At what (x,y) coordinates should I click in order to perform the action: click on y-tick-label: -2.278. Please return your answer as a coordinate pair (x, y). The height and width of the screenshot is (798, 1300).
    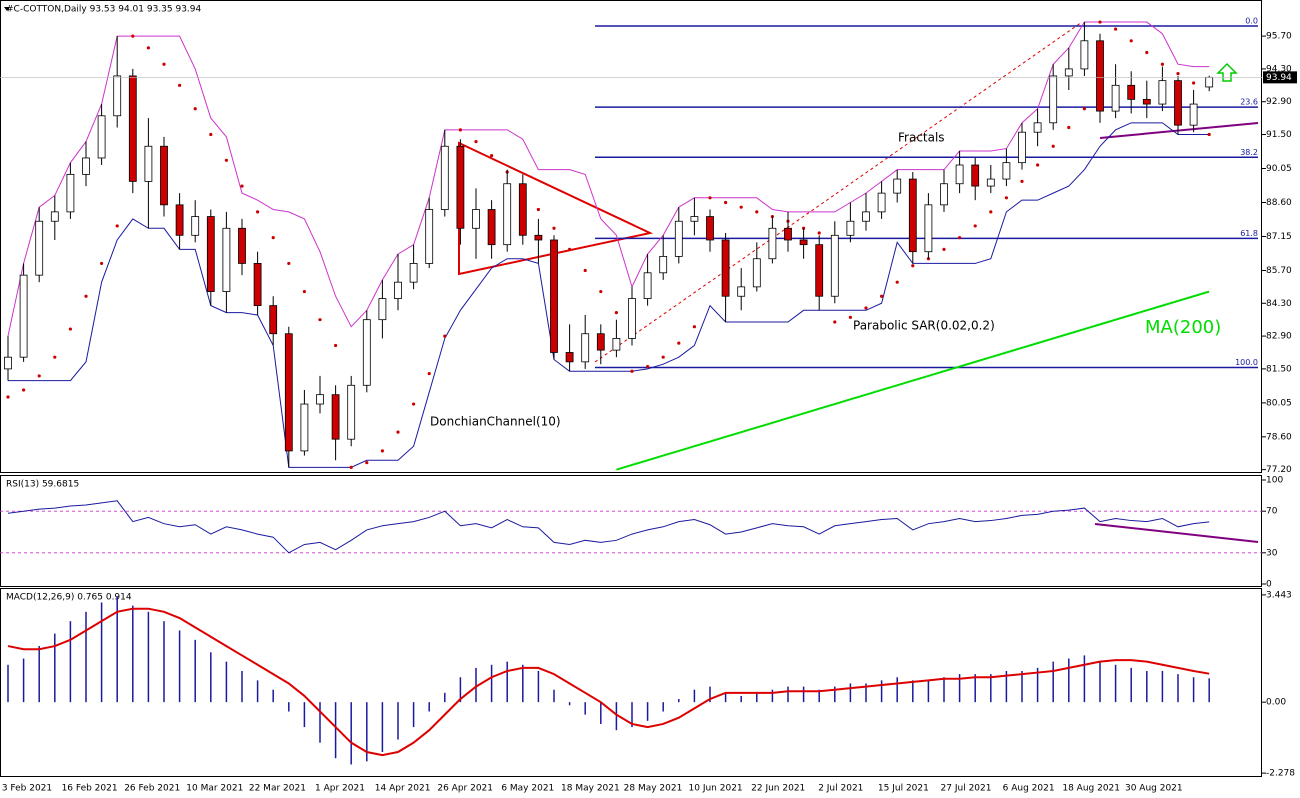
    Looking at the image, I should click on (1280, 774).